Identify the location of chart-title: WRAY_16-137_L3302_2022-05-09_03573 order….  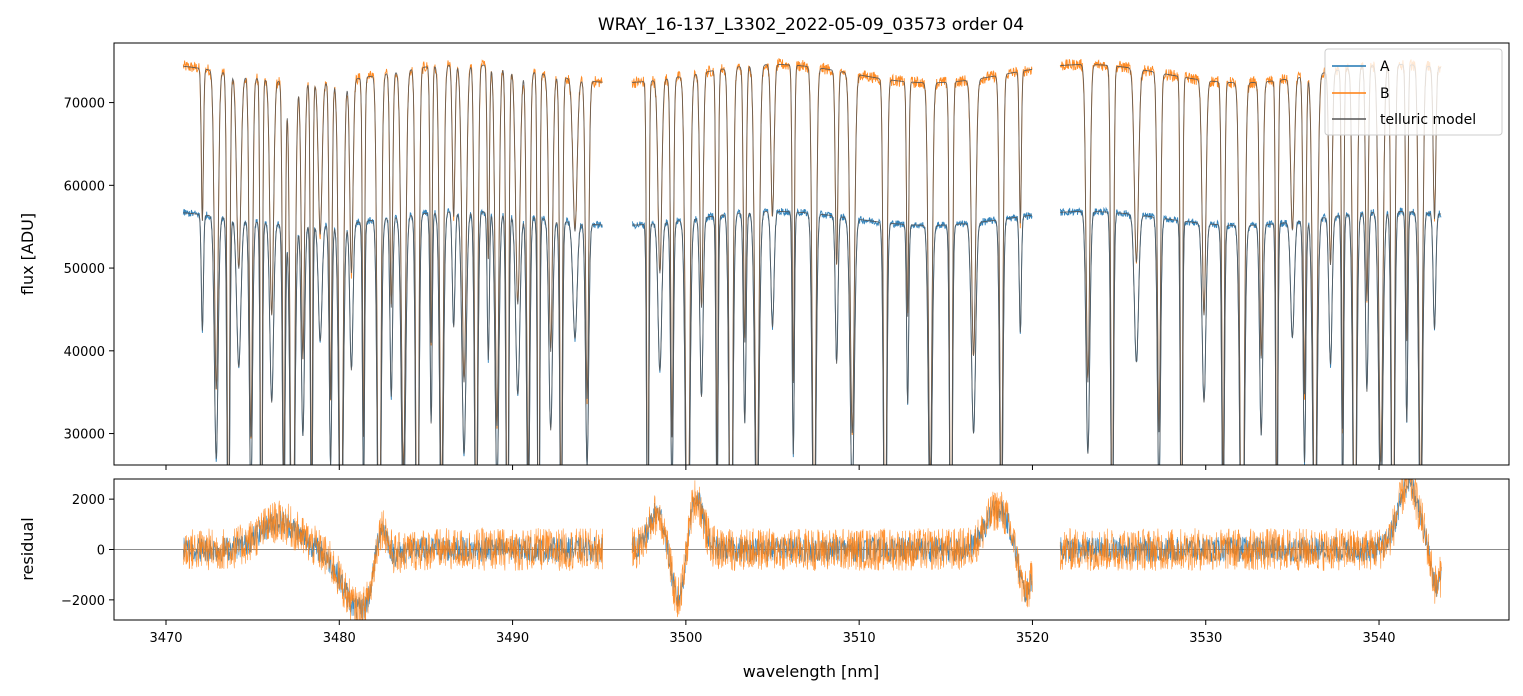
(811, 25).